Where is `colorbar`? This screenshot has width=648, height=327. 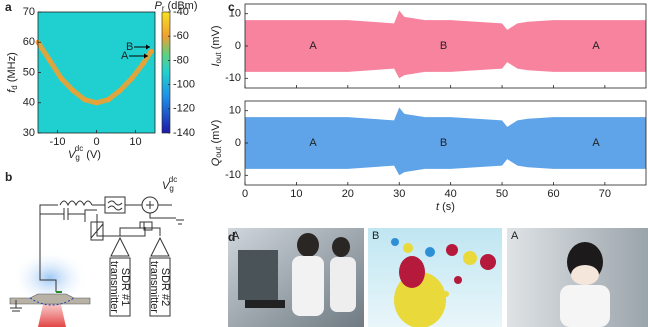
colorbar is located at coordinates (166, 72).